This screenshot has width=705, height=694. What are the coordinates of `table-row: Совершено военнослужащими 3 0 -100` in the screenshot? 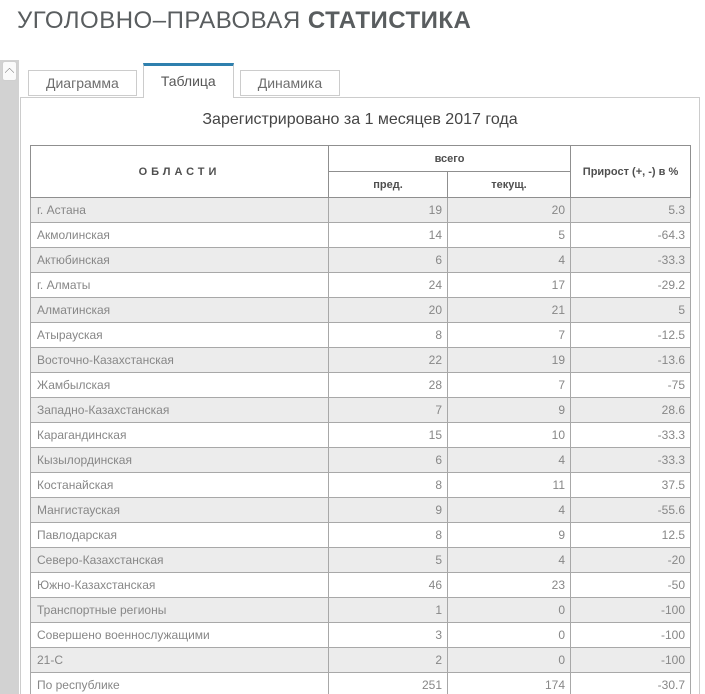 It's located at (361, 635).